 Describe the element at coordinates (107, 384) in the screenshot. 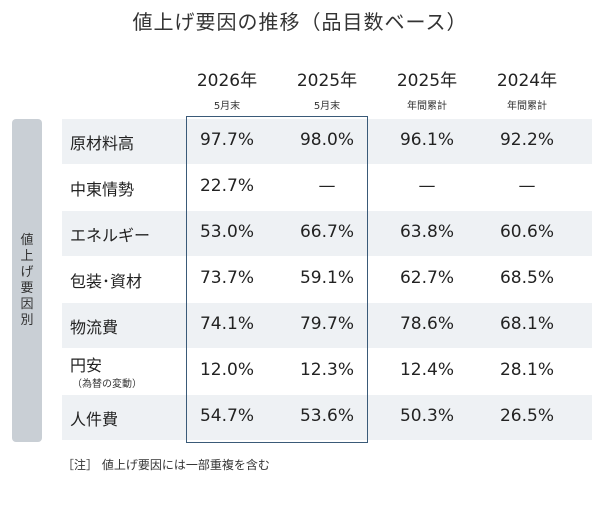

I see `row-note: （為替の変動）` at that location.